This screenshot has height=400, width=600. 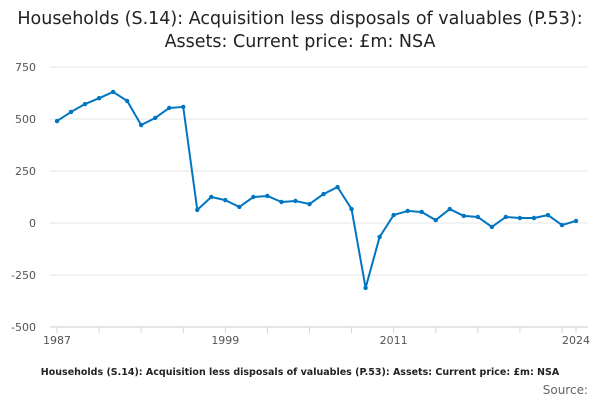 What do you see at coordinates (25, 119) in the screenshot?
I see `y-tick-label: 500` at bounding box center [25, 119].